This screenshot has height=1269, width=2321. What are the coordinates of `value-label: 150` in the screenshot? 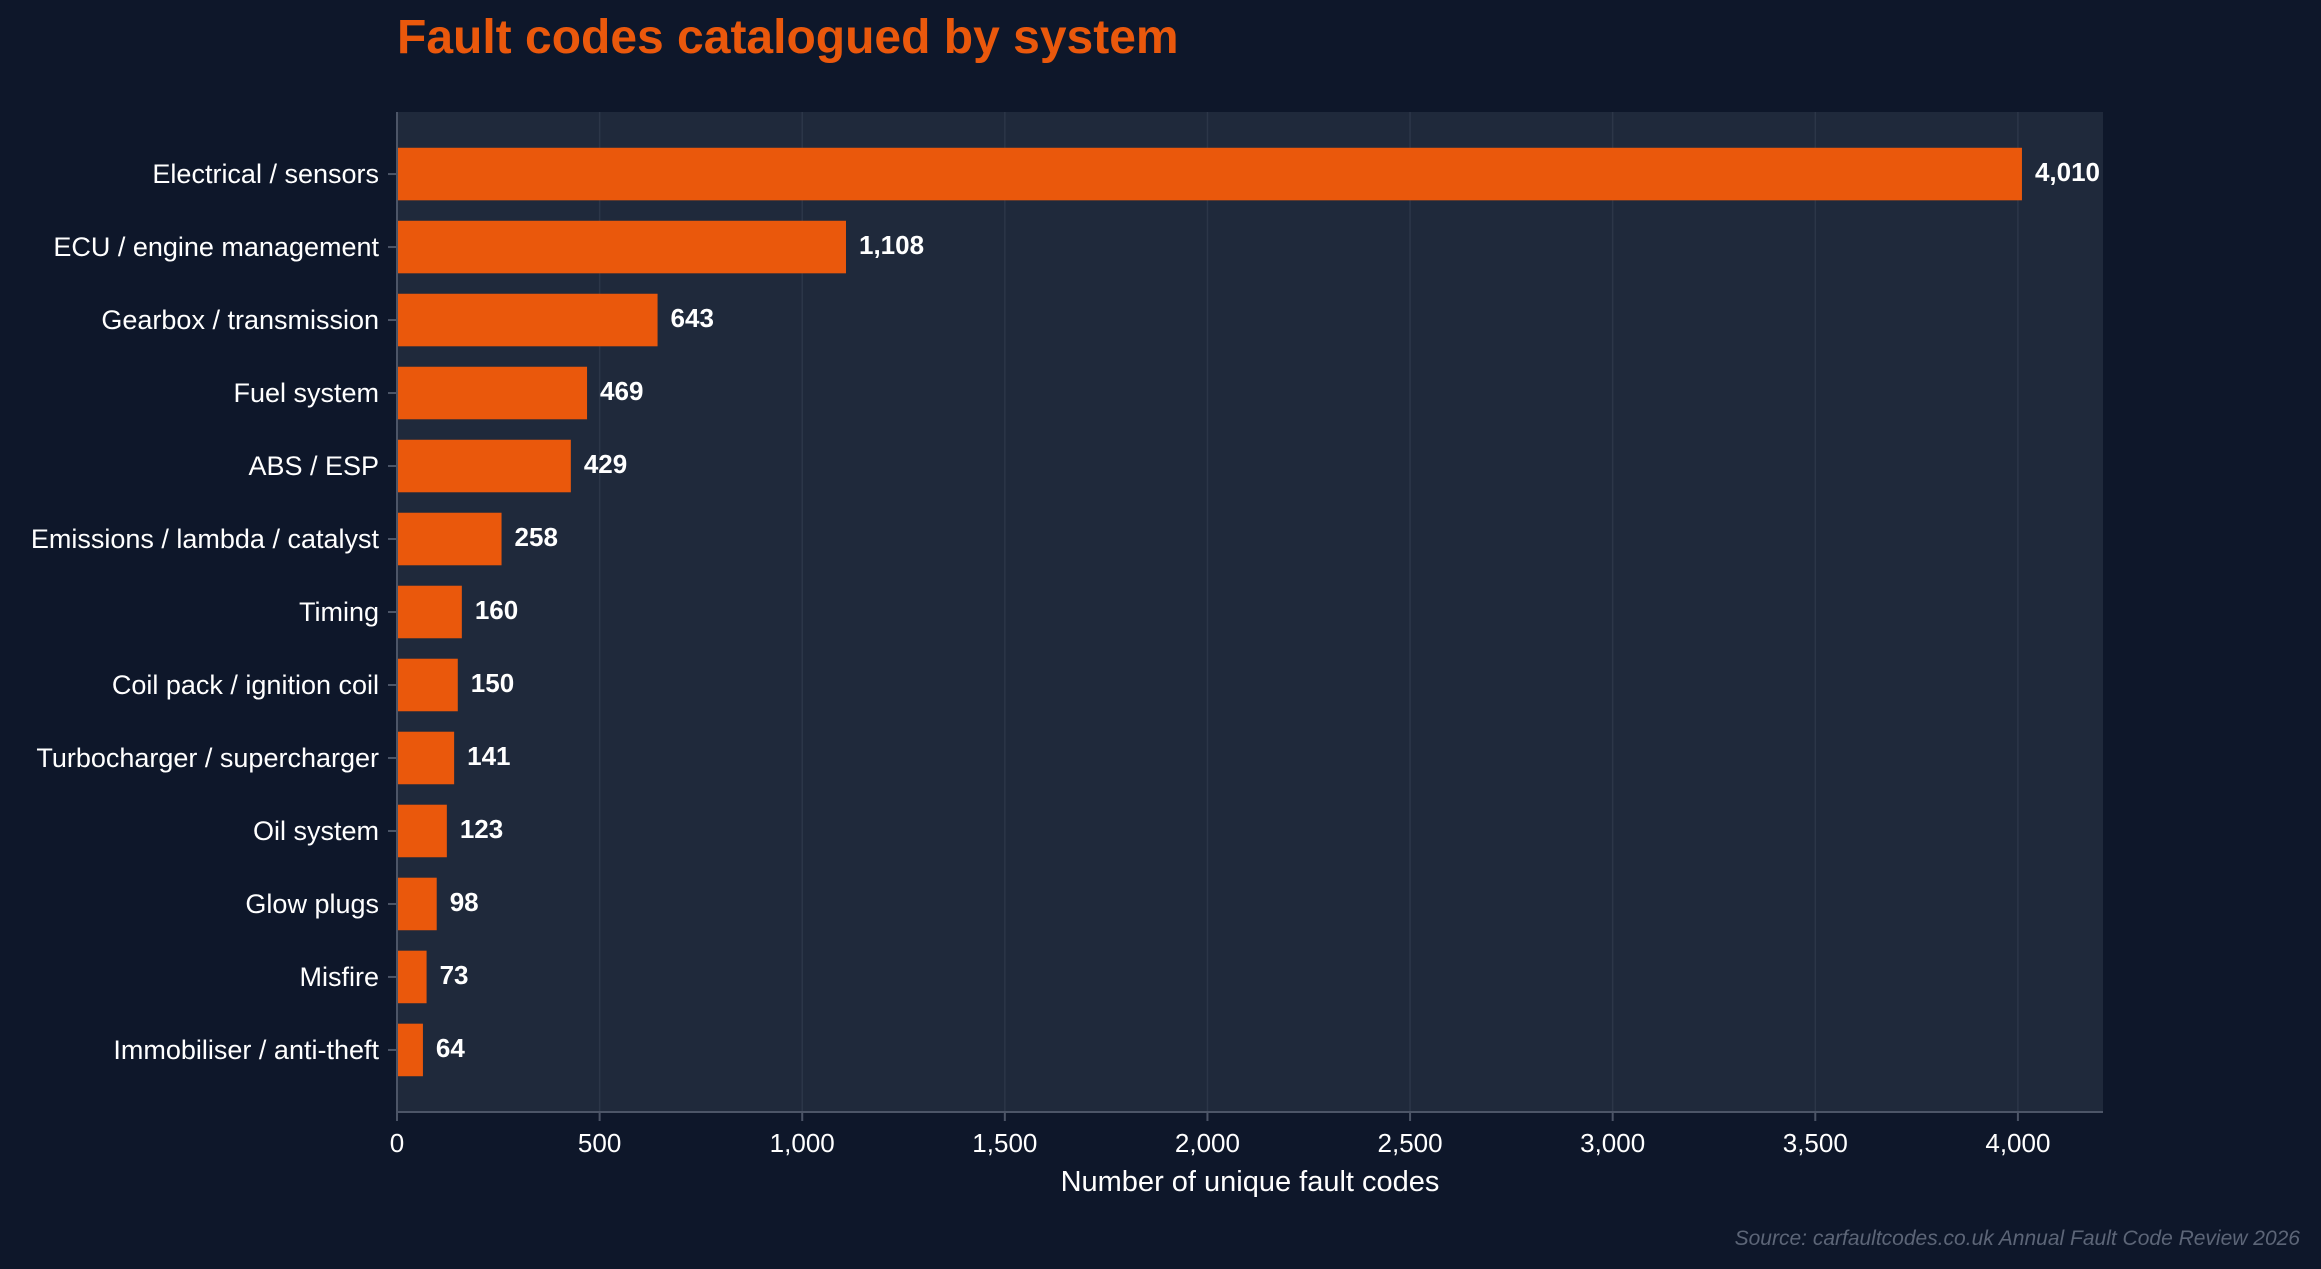 It's located at (492, 683).